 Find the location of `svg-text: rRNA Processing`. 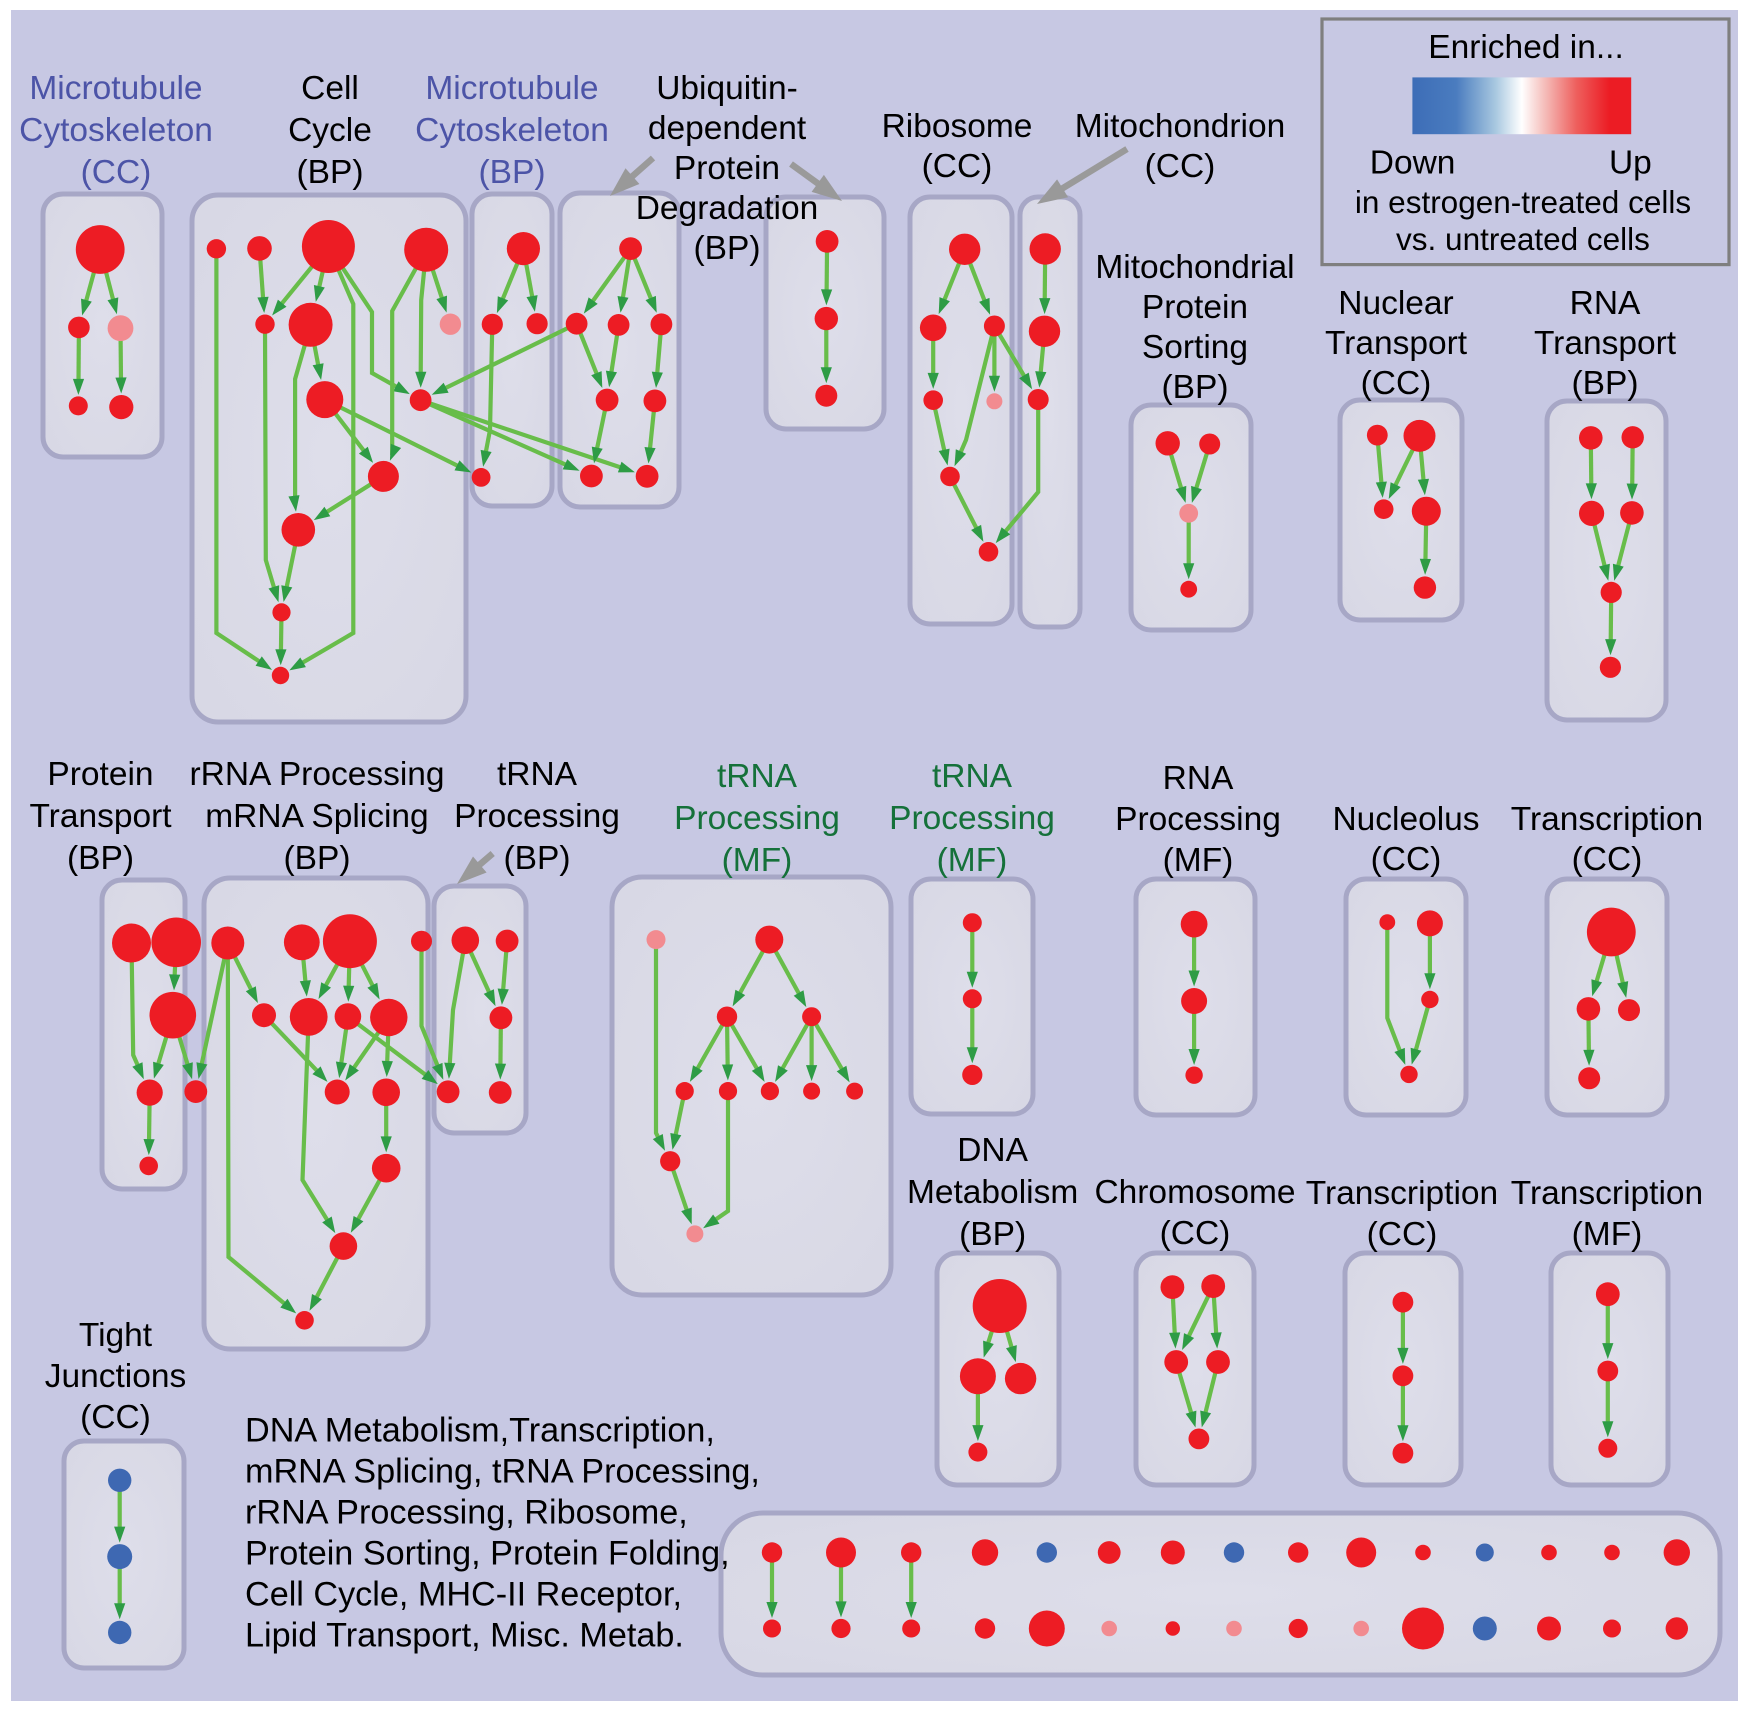

svg-text: rRNA Processing is located at coordinates (316, 774).